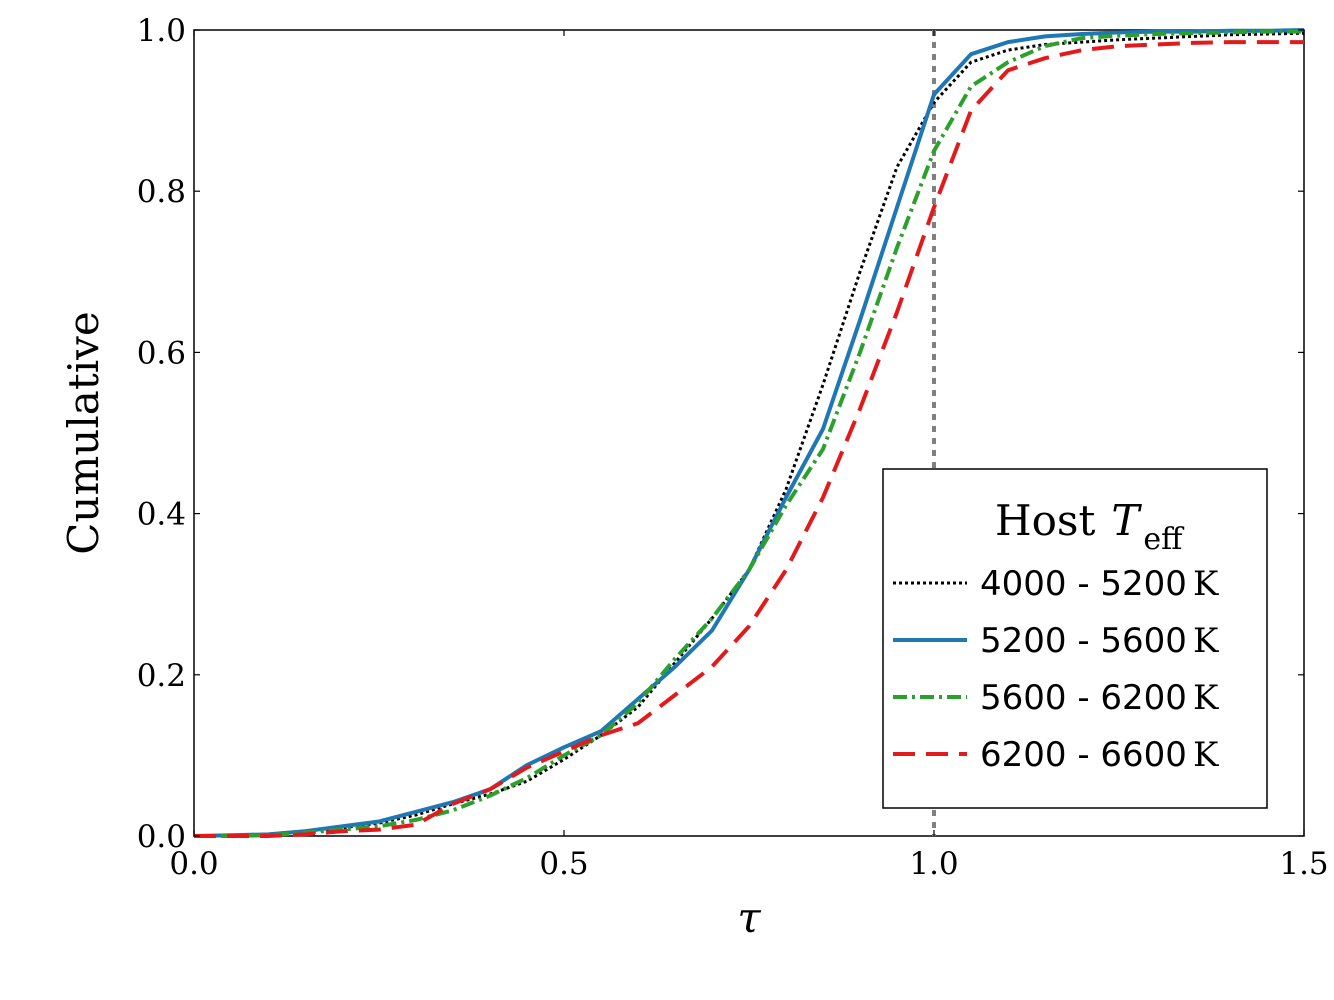 This screenshot has height=1000, width=1334. I want to click on legend-entry-2: 5200 - 5600 K, so click(1099, 641).